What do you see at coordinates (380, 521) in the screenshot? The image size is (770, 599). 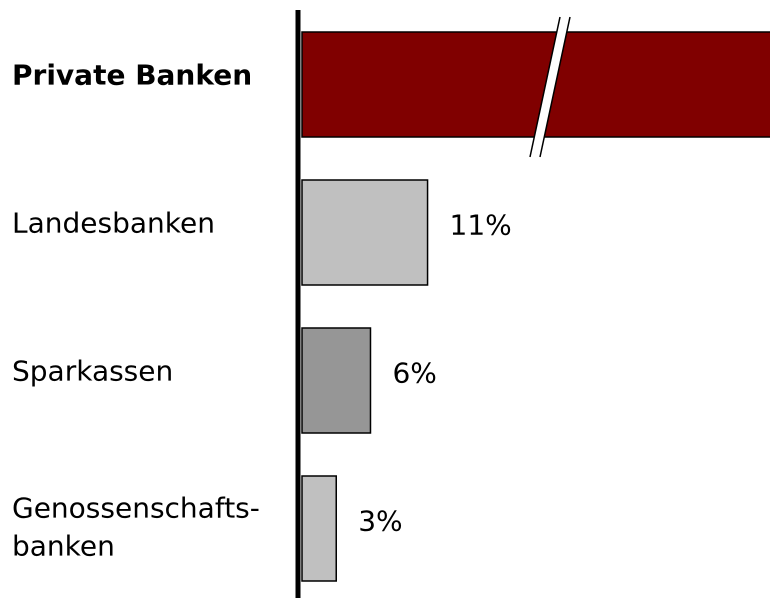 I see `value-label: 3%` at bounding box center [380, 521].